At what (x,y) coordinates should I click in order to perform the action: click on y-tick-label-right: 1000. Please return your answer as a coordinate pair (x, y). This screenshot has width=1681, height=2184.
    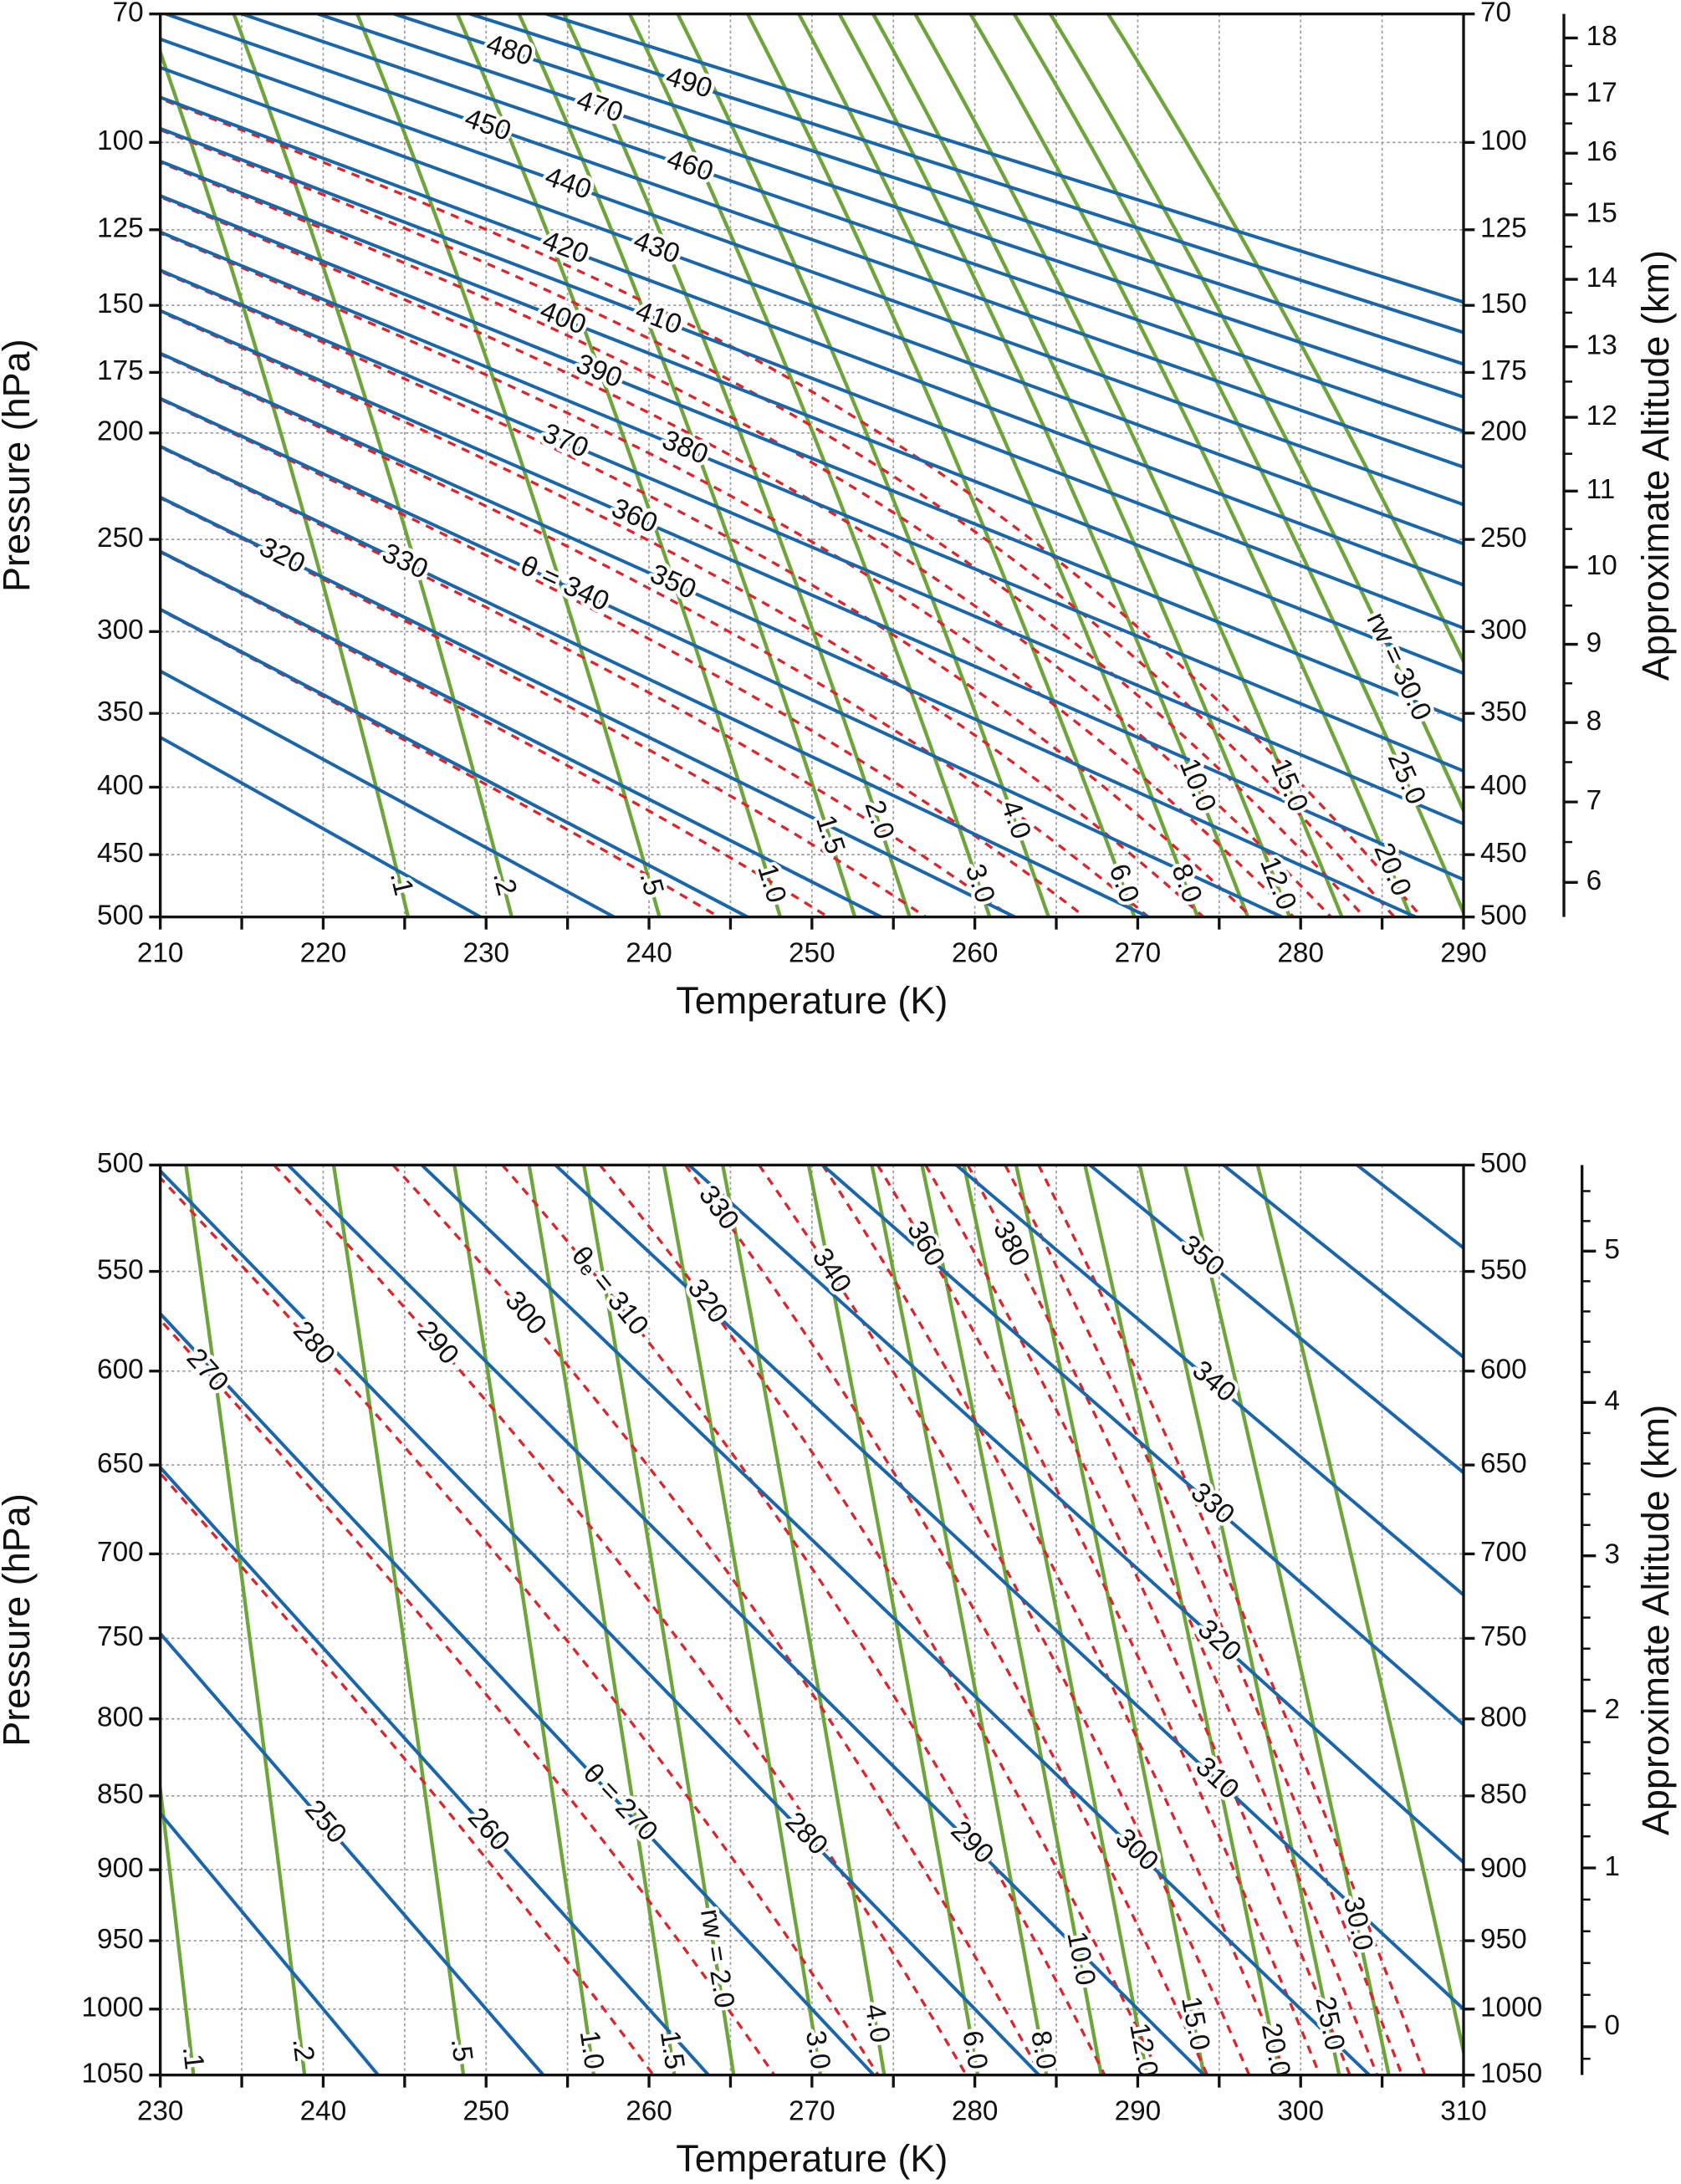
    Looking at the image, I should click on (1511, 2008).